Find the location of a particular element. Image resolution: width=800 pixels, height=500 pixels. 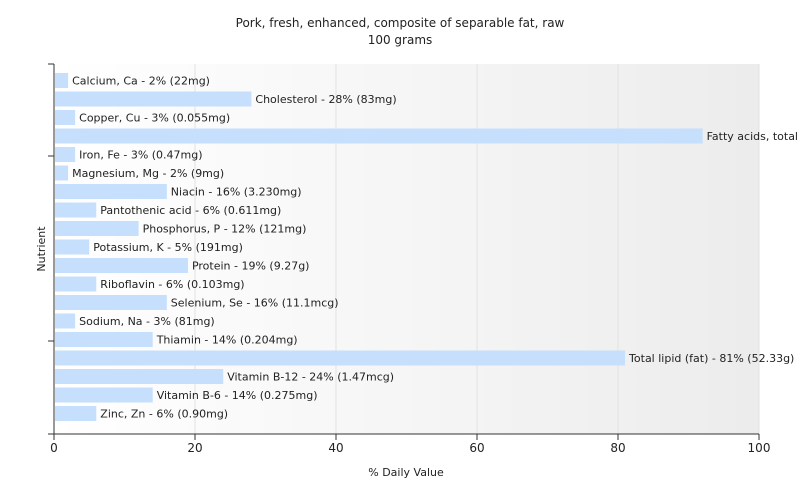

bar-label: Vitamin B-12 - 24% (1.47mcg) is located at coordinates (310, 377).